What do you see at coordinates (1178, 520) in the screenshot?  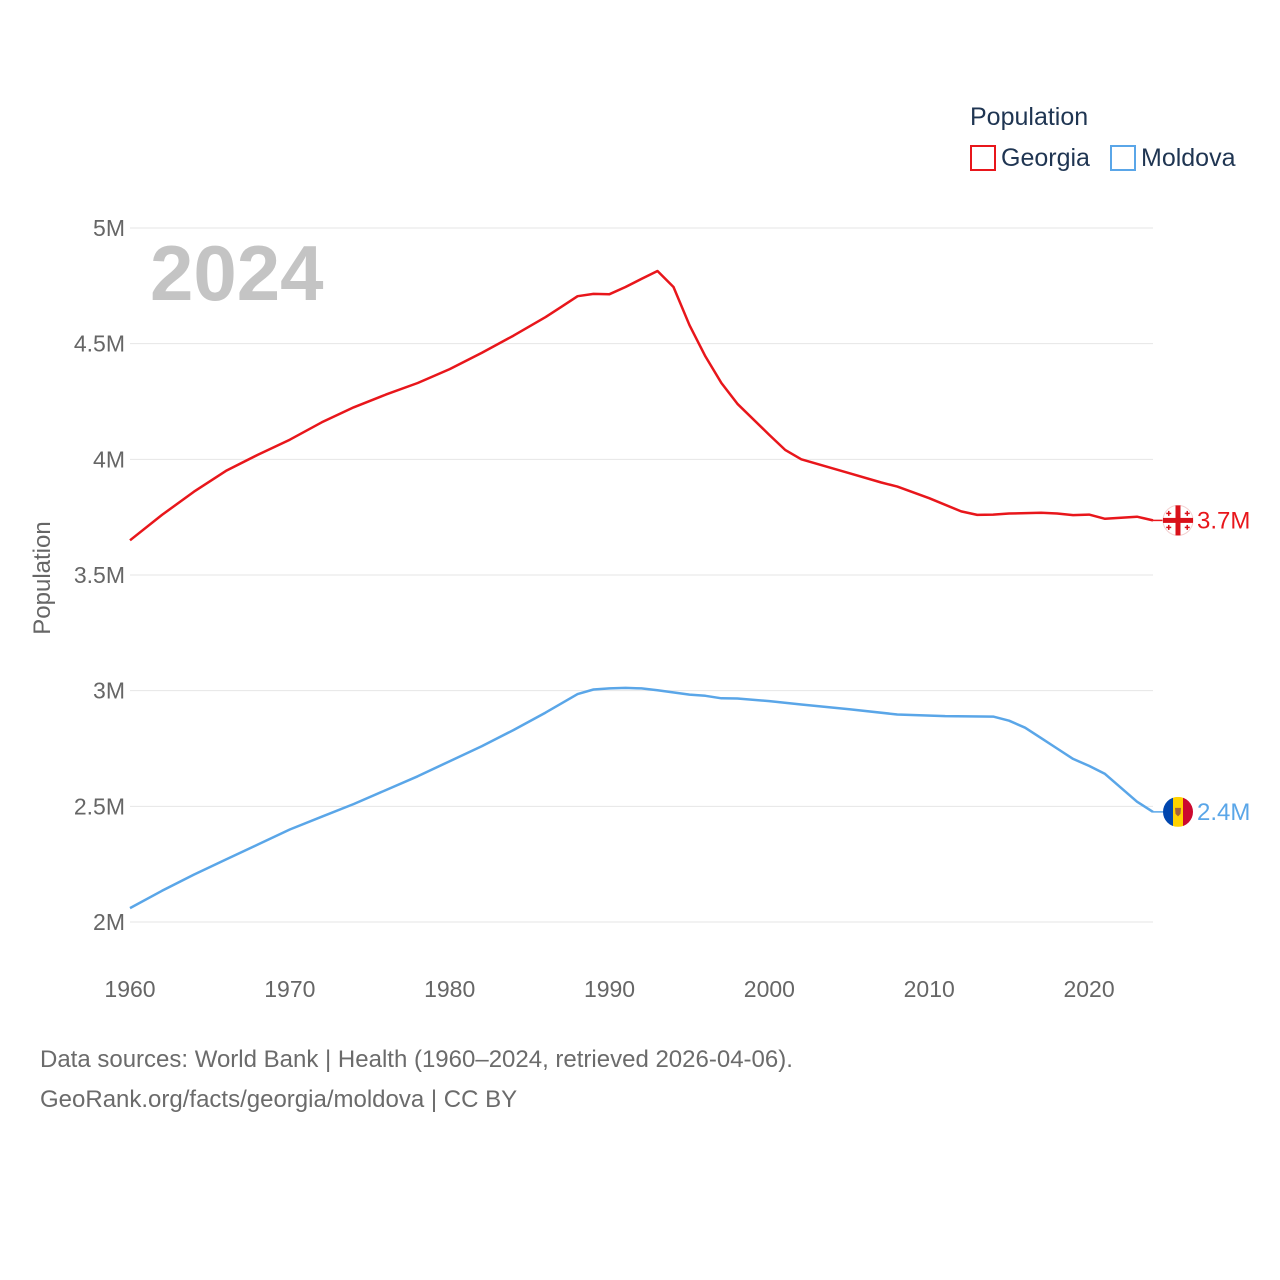 I see `georgia-flag-icon` at bounding box center [1178, 520].